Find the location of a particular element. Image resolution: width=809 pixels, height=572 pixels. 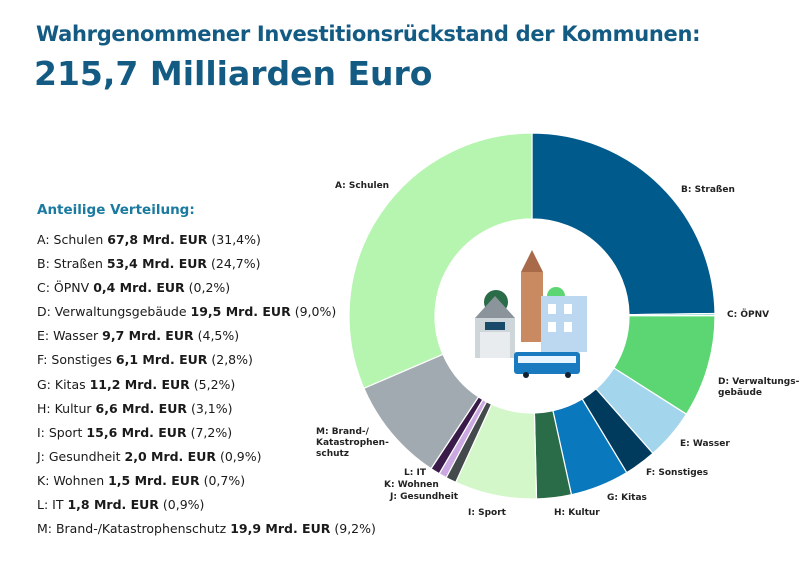

legend-item-h: H: Kultur 6,6 Mrd. EUR (3,1%) is located at coordinates (135, 408).